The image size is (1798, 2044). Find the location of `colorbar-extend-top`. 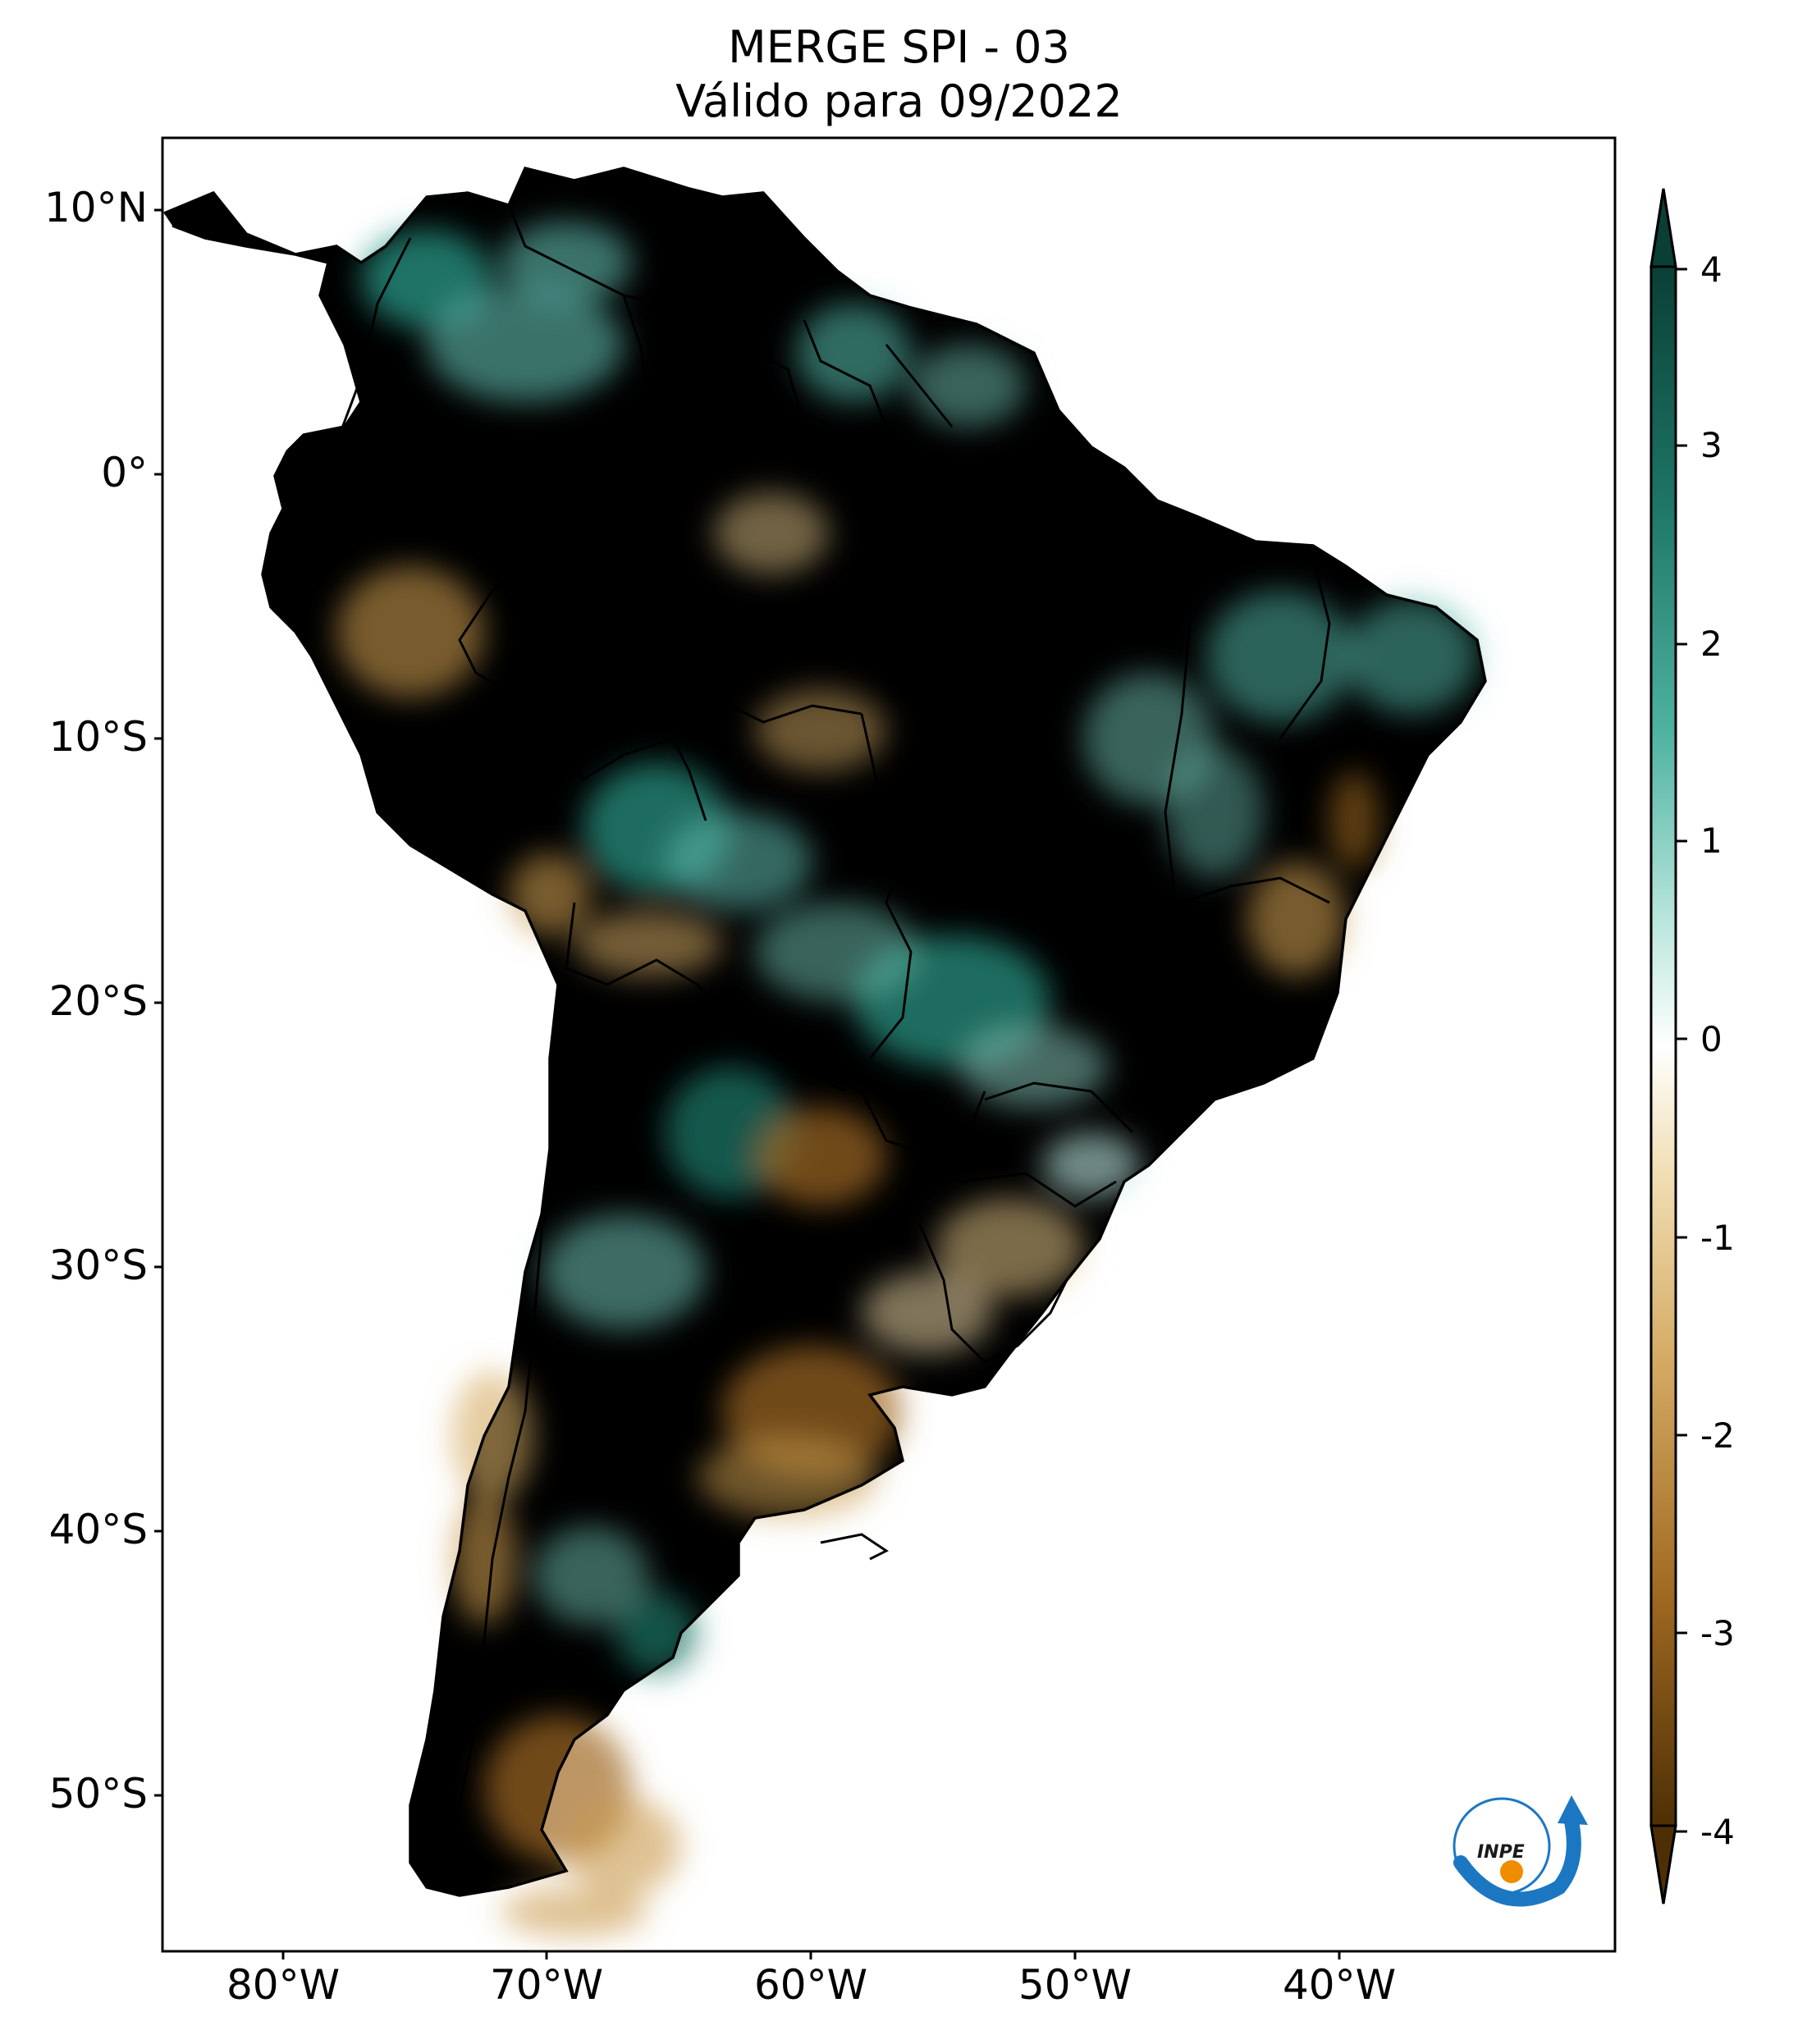

colorbar-extend-top is located at coordinates (1663, 228).